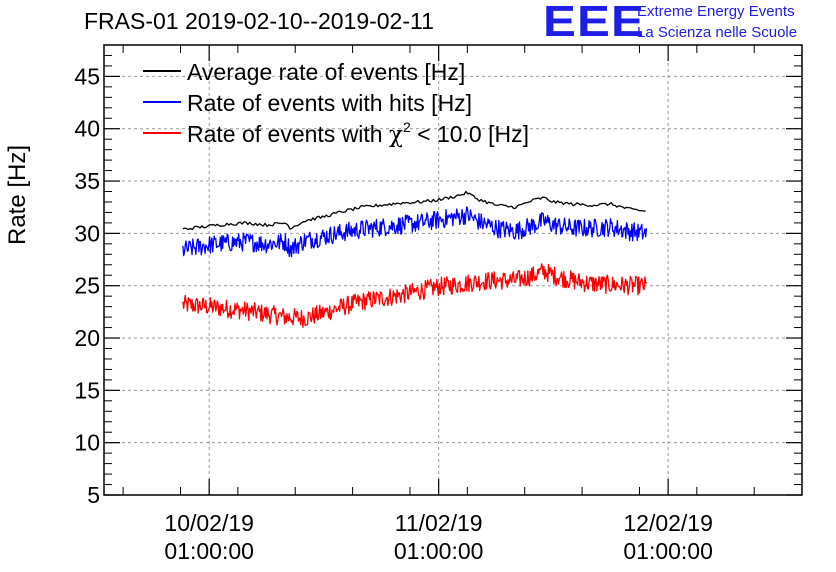 The width and height of the screenshot is (836, 572). I want to click on legend-chi2-post: < 10.0 [Hz], so click(470, 134).